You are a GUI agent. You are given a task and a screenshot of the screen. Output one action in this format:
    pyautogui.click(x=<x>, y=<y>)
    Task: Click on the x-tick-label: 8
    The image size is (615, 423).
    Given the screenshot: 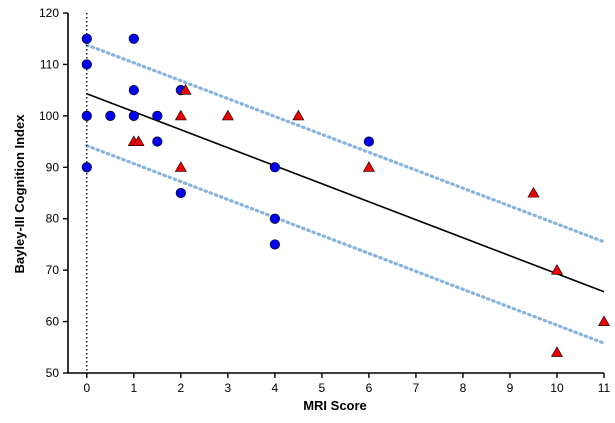 What is the action you would take?
    pyautogui.click(x=463, y=388)
    